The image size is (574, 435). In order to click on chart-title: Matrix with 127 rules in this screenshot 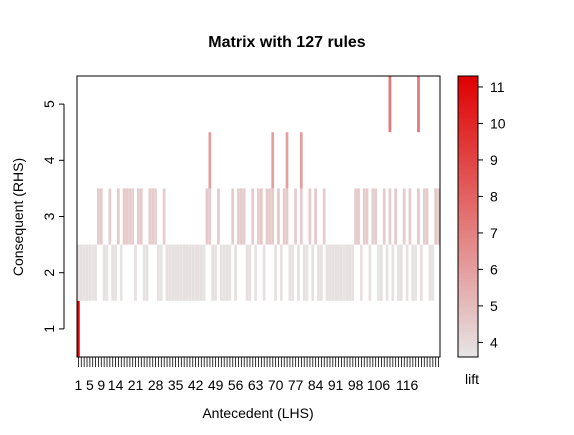, I will do `click(286, 42)`.